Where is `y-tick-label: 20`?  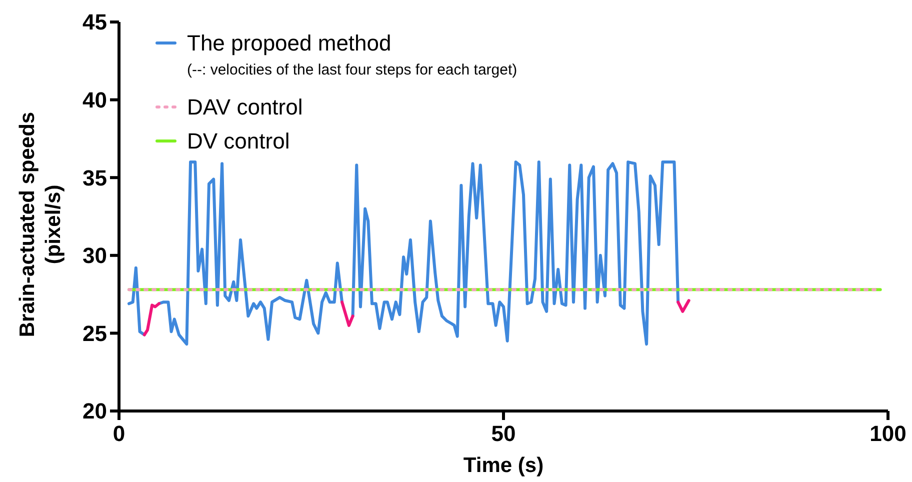
y-tick-label: 20 is located at coordinates (94, 411).